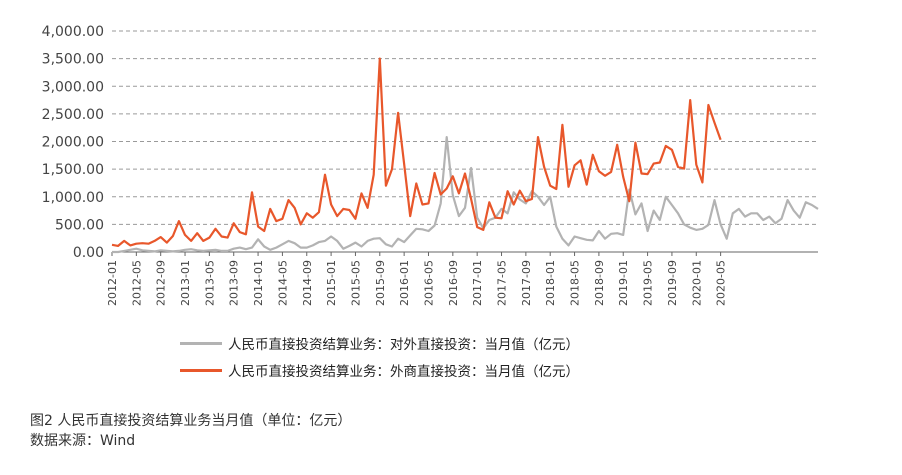  What do you see at coordinates (73, 170) in the screenshot?
I see `y-tick-label: 1,500.00` at bounding box center [73, 170].